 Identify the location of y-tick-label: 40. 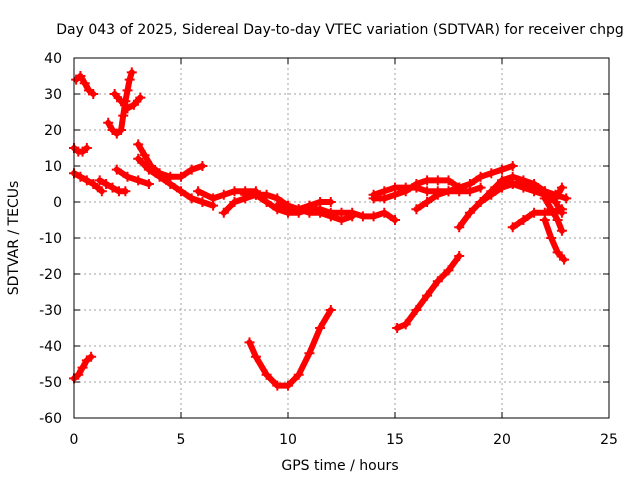
(53, 59).